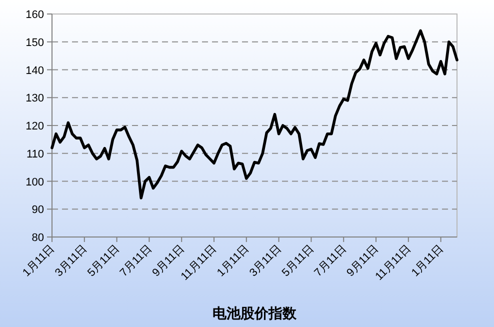  Describe the element at coordinates (35, 182) in the screenshot. I see `y-tick-label: 100` at that location.